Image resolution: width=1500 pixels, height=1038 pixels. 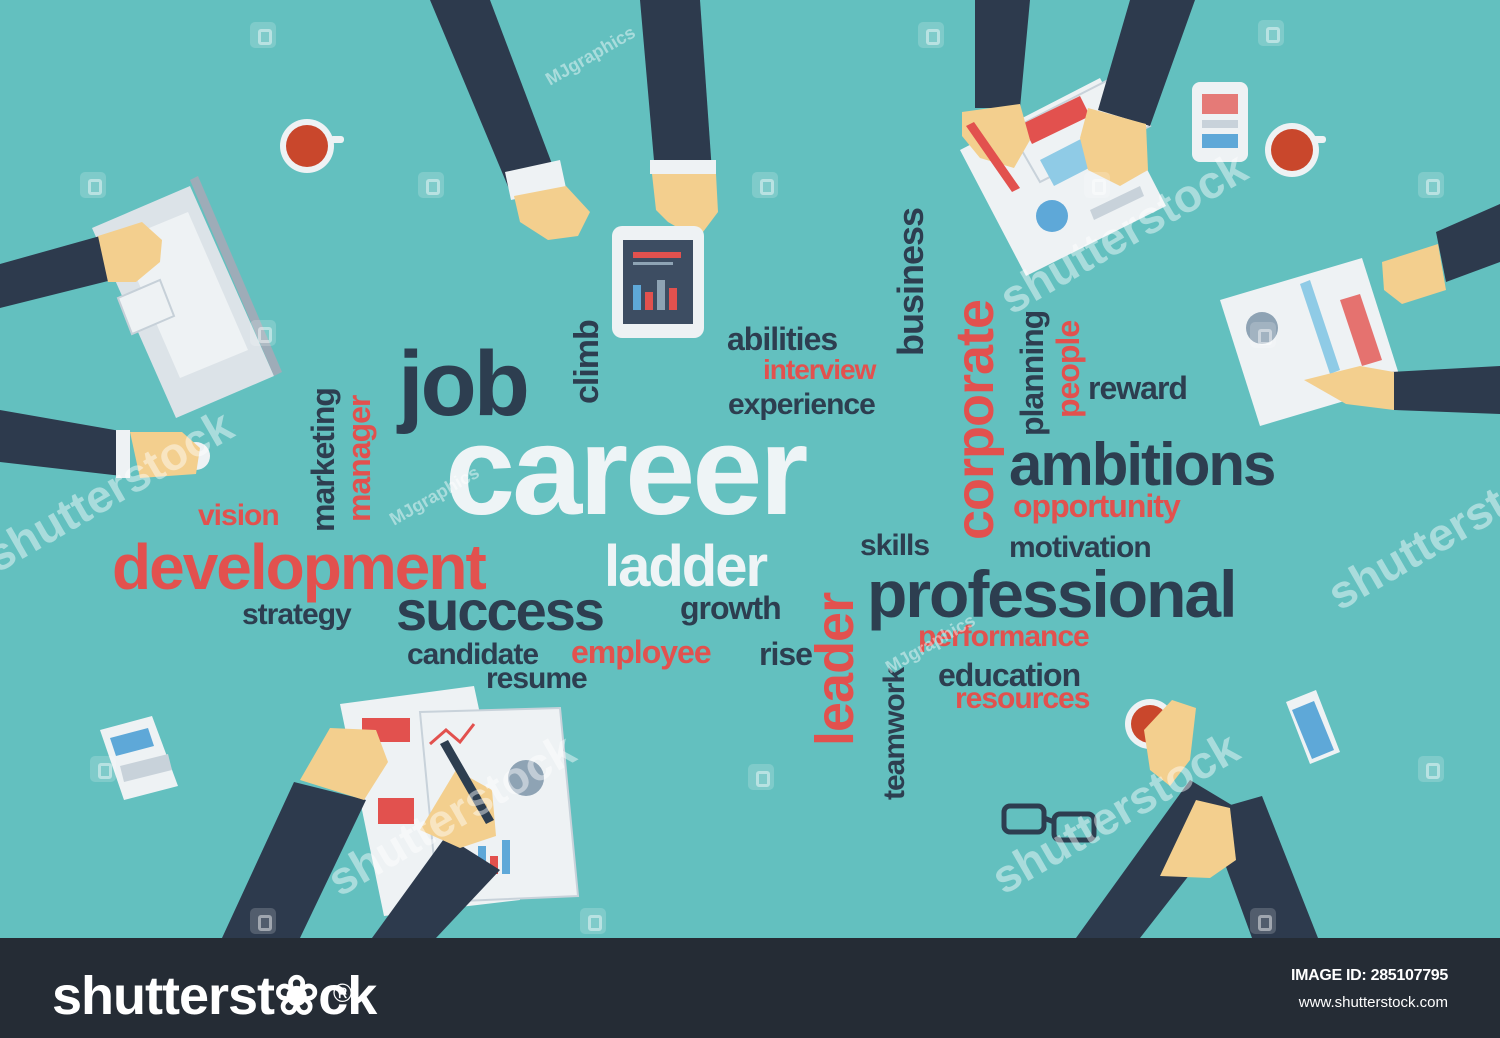 I want to click on word-leader: leader, so click(x=835, y=669).